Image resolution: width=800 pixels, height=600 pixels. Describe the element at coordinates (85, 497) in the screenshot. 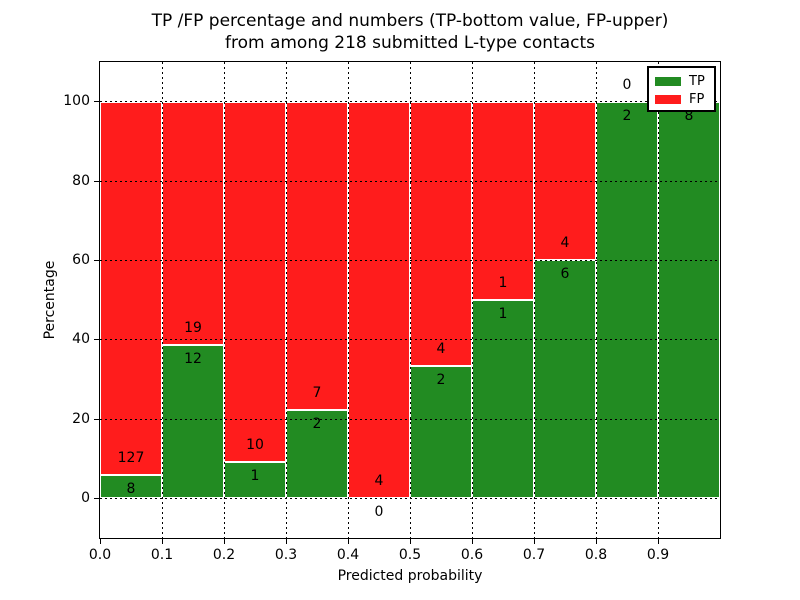

I see `y-tick-label: 0` at that location.